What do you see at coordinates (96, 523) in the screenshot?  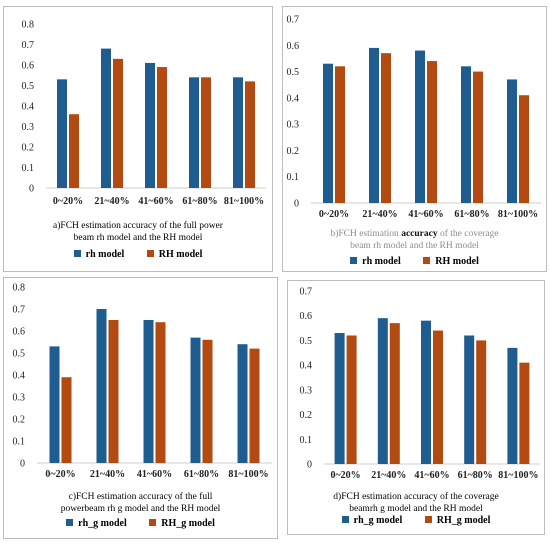 I see `legend-c-item-1: rh_g model` at bounding box center [96, 523].